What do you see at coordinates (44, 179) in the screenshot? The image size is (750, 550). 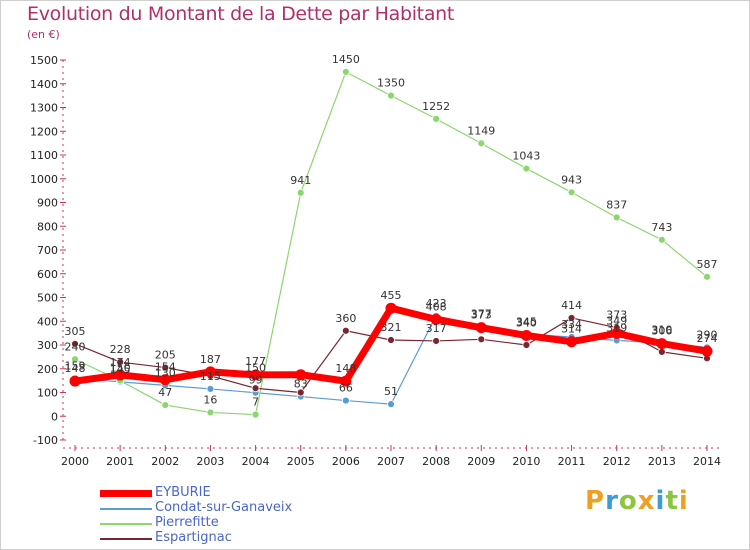 I see `y-tick-label: 1000` at bounding box center [44, 179].